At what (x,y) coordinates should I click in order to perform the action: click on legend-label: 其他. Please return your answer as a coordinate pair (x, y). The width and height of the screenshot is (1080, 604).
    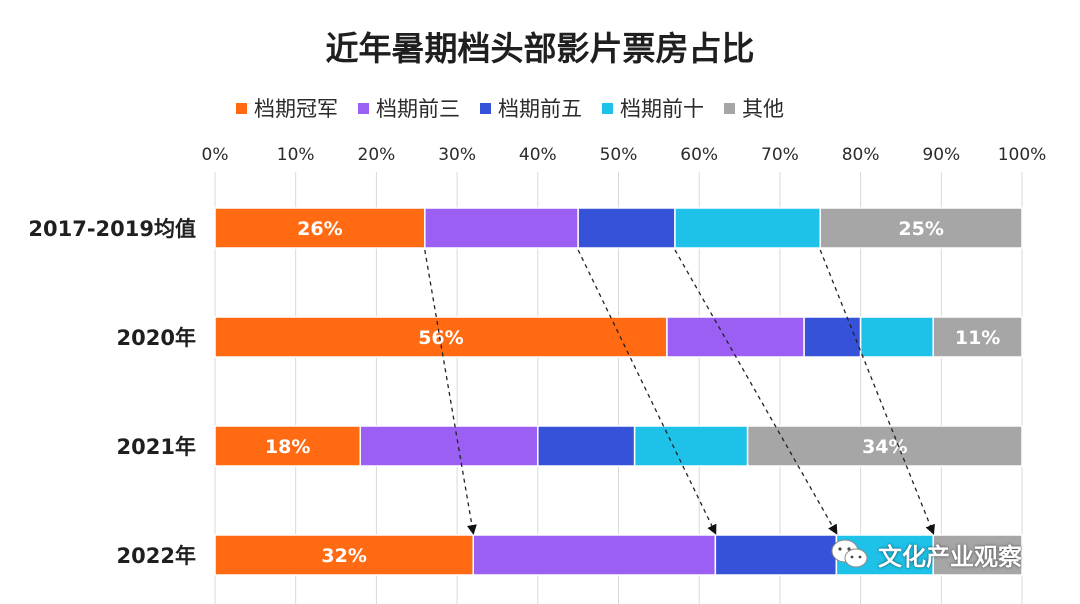
    Looking at the image, I should click on (763, 109).